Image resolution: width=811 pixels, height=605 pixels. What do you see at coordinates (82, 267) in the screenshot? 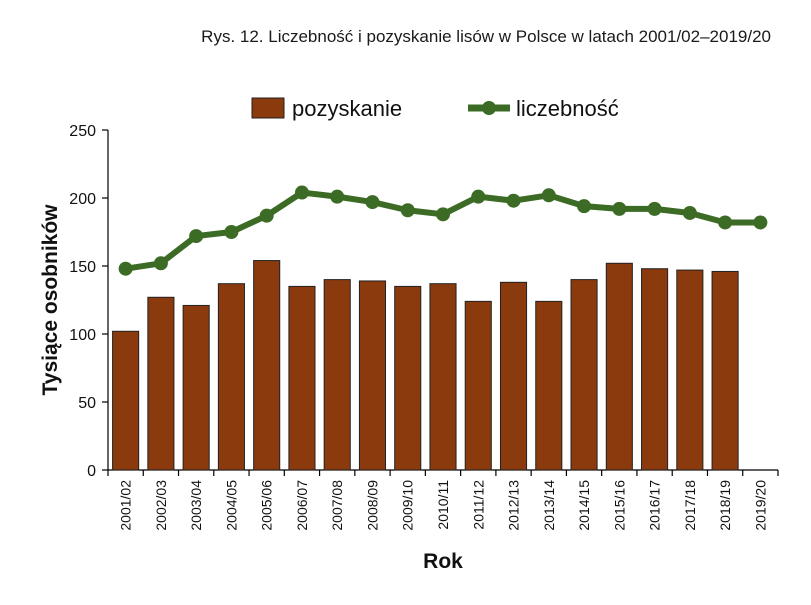
I see `y-tick-label: 150` at bounding box center [82, 267].